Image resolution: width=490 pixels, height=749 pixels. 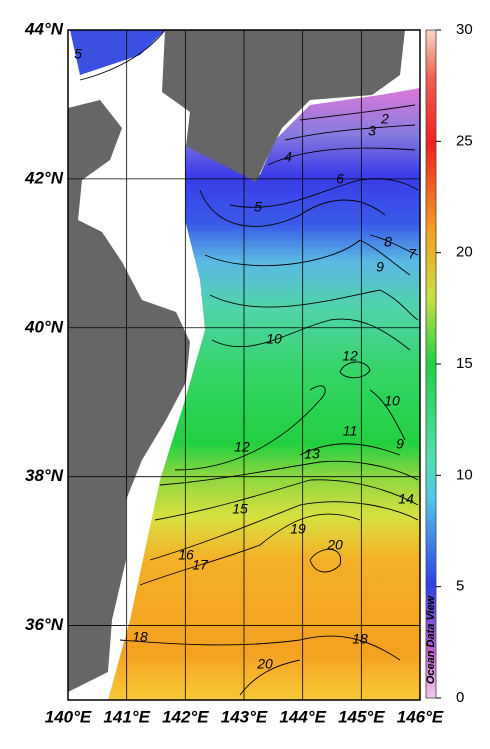 What do you see at coordinates (117, 52) in the screenshot?
I see `sst-field-north` at bounding box center [117, 52].